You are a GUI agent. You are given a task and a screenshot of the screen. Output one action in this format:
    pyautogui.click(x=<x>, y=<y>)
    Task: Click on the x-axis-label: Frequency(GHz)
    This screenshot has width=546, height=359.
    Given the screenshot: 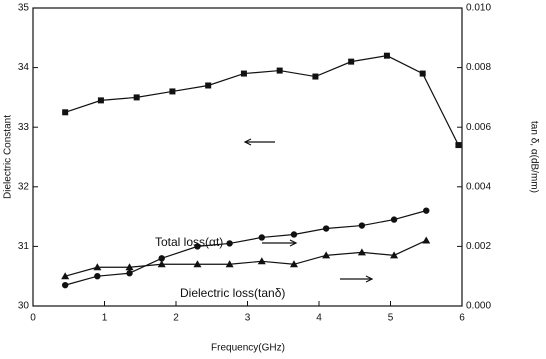 What is the action you would take?
    pyautogui.click(x=248, y=348)
    